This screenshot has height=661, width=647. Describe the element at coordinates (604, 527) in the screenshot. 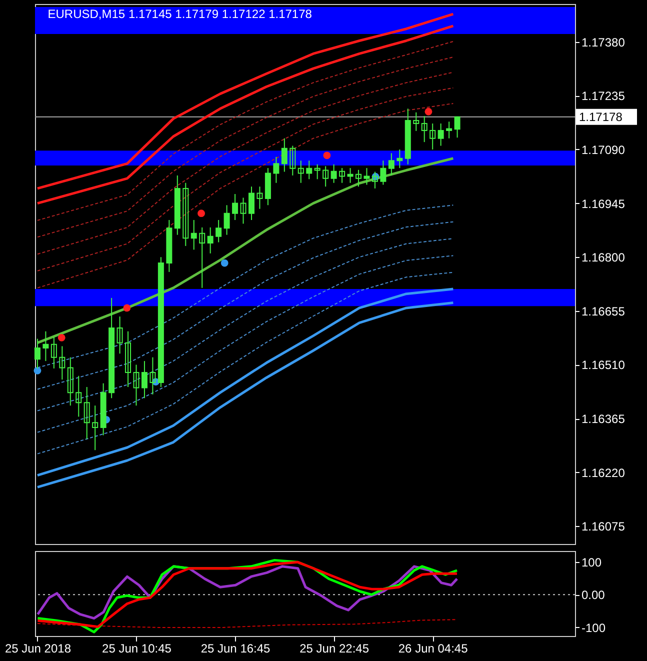

I see `y-tick-label: 1.16075` at that location.